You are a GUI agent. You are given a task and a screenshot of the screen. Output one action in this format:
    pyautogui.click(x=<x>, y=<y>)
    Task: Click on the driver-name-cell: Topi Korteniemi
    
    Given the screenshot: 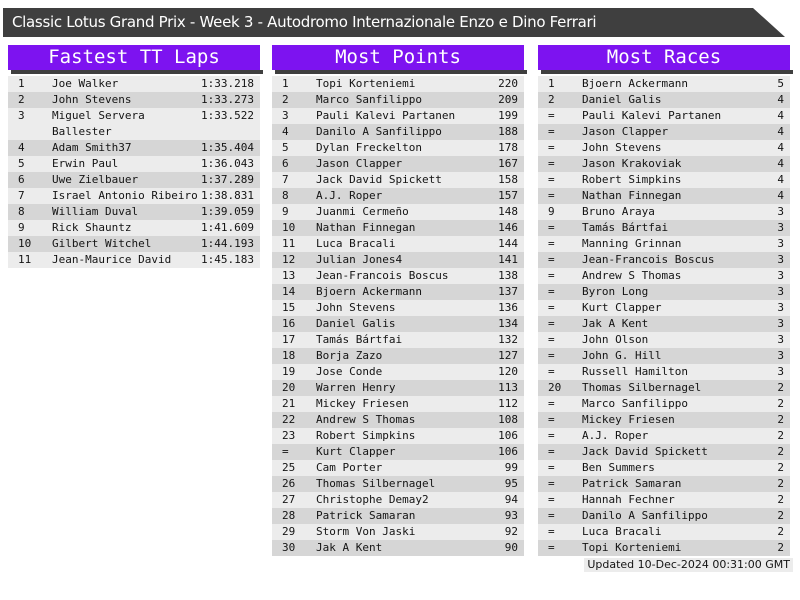 What is the action you would take?
    pyautogui.click(x=366, y=83)
    